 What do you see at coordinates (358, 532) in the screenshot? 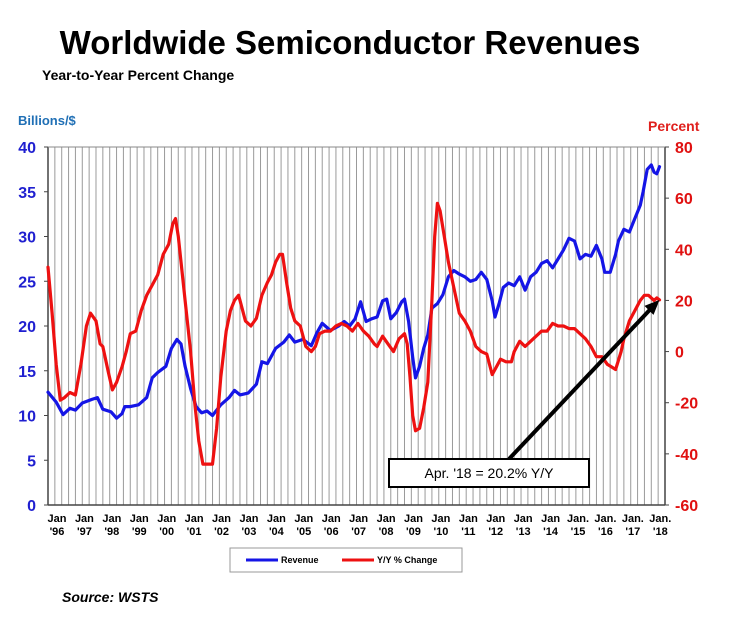
I see `x-tick-label: '07` at bounding box center [358, 532].